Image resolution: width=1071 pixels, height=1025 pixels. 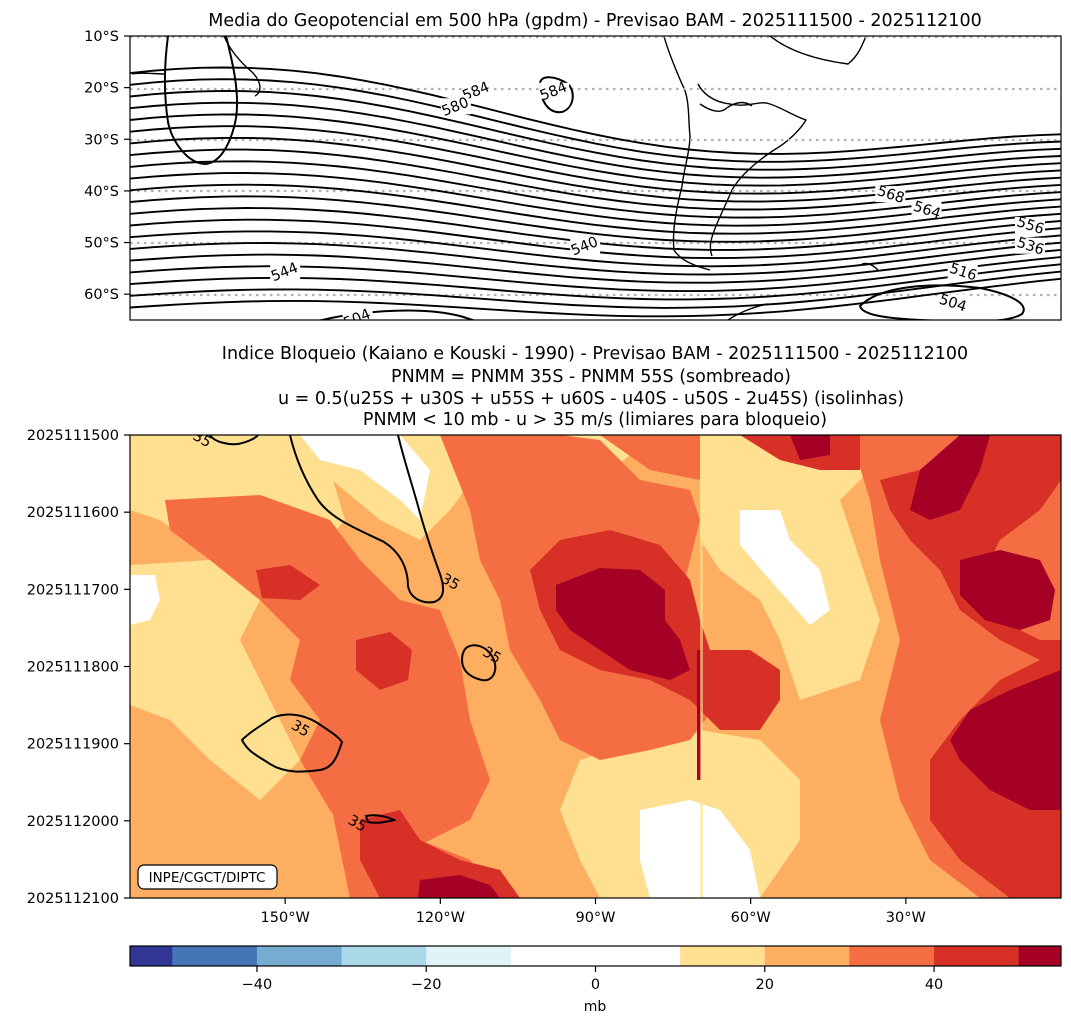 I want to click on credit-text: INPE/CGCT/DIPTC, so click(x=207, y=878).